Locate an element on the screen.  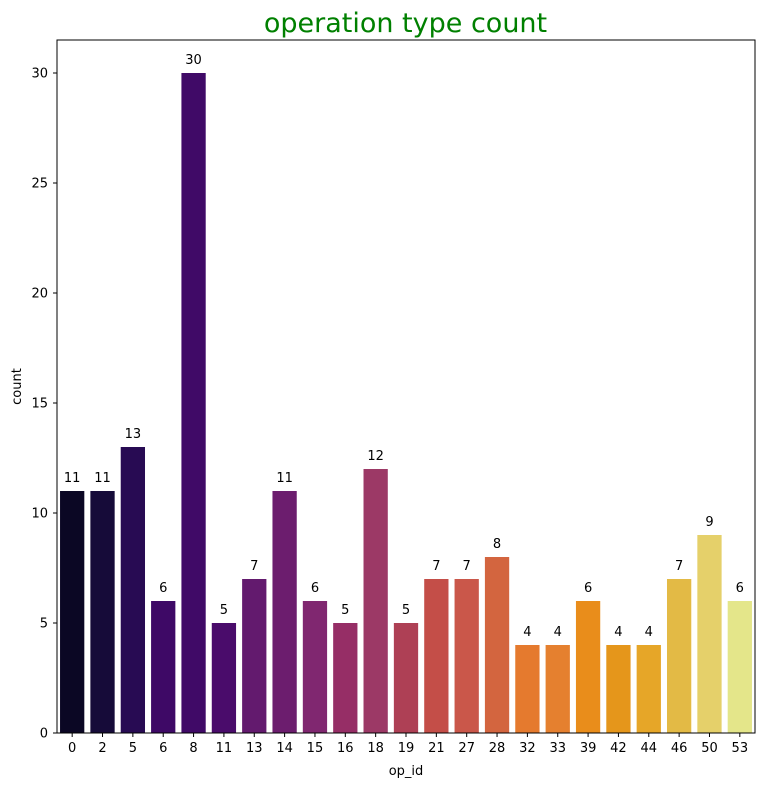
x-axis-label: op_id is located at coordinates (406, 771).